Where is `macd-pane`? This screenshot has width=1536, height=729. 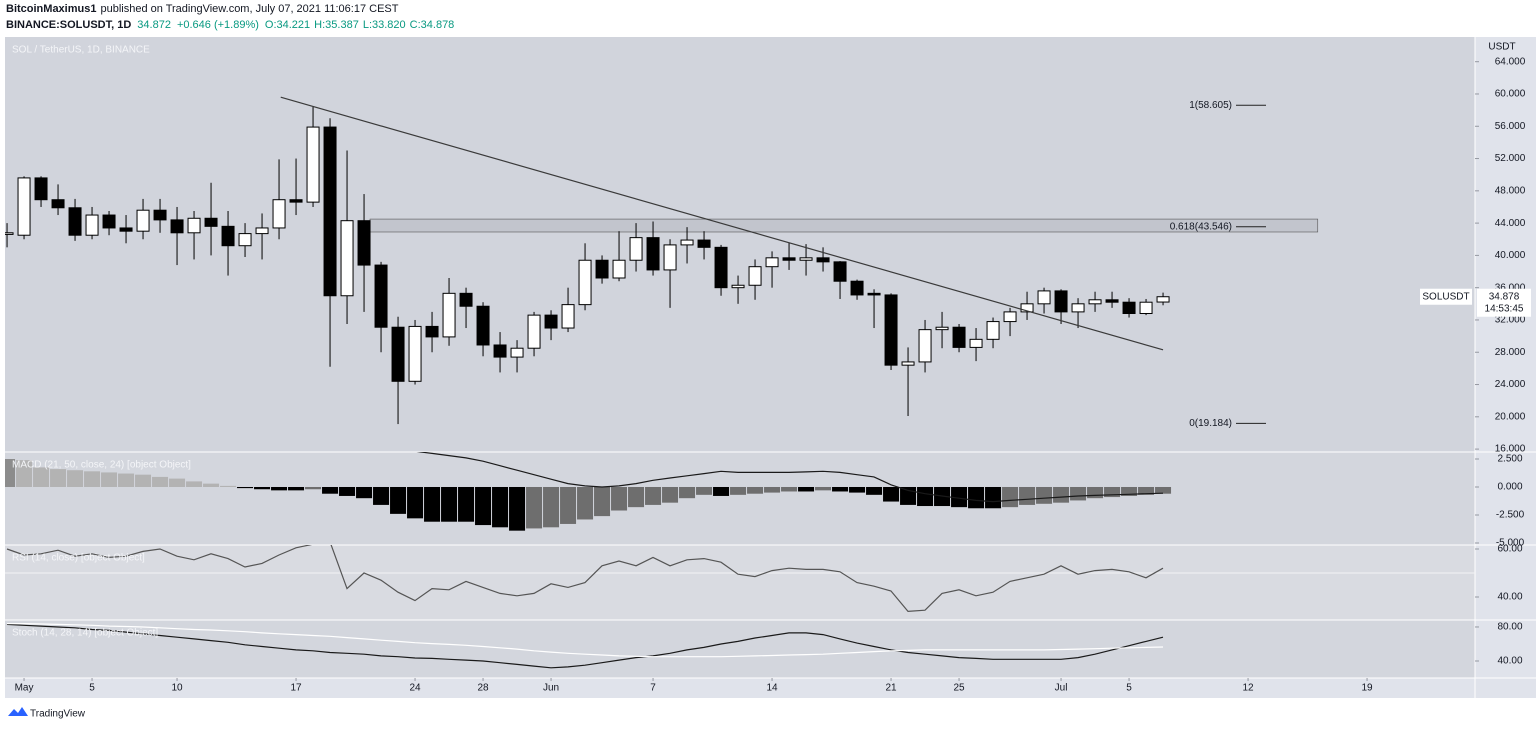
macd-pane is located at coordinates (740, 498).